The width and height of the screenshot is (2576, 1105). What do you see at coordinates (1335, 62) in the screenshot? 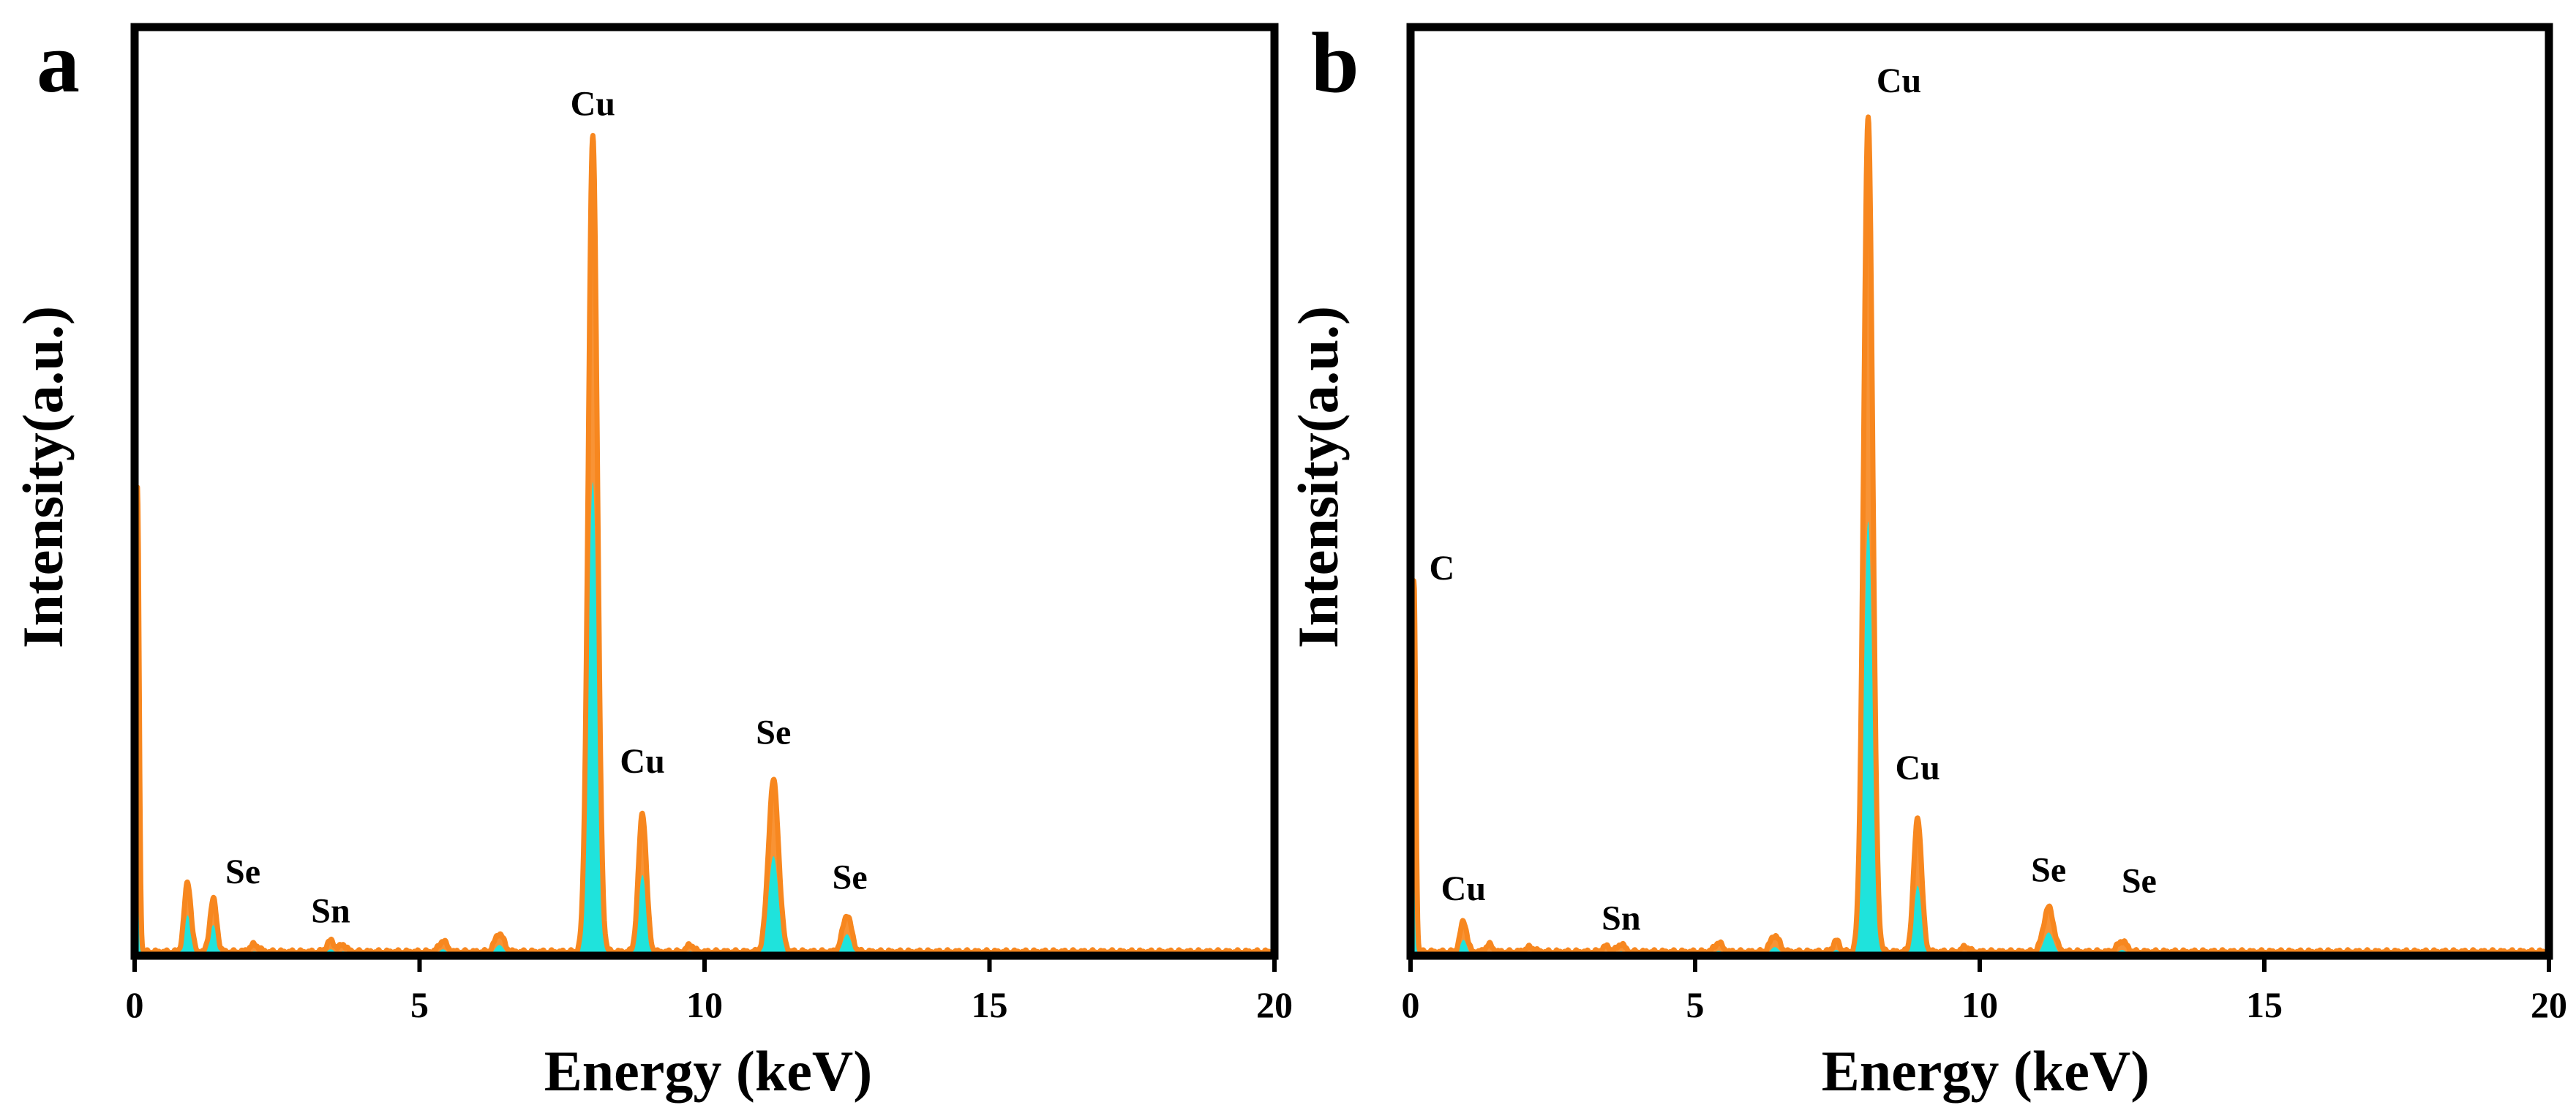
I see `panel-b-letter: b` at bounding box center [1335, 62].